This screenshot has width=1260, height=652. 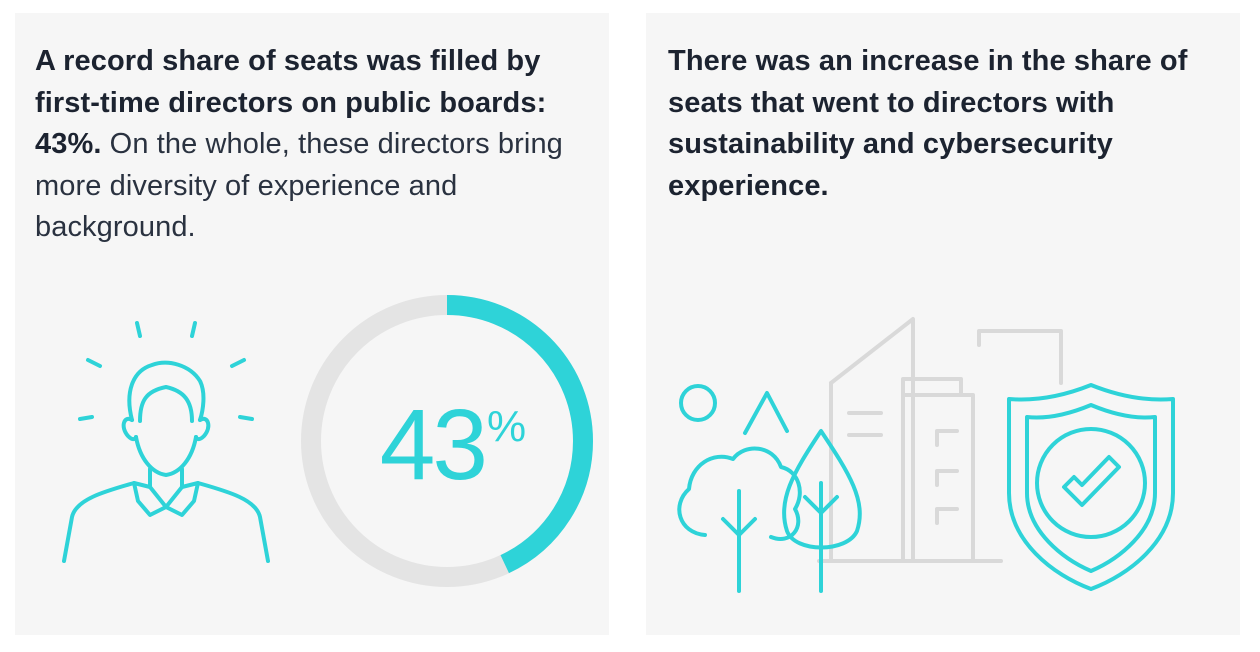 What do you see at coordinates (769, 511) in the screenshot?
I see `trees-icon` at bounding box center [769, 511].